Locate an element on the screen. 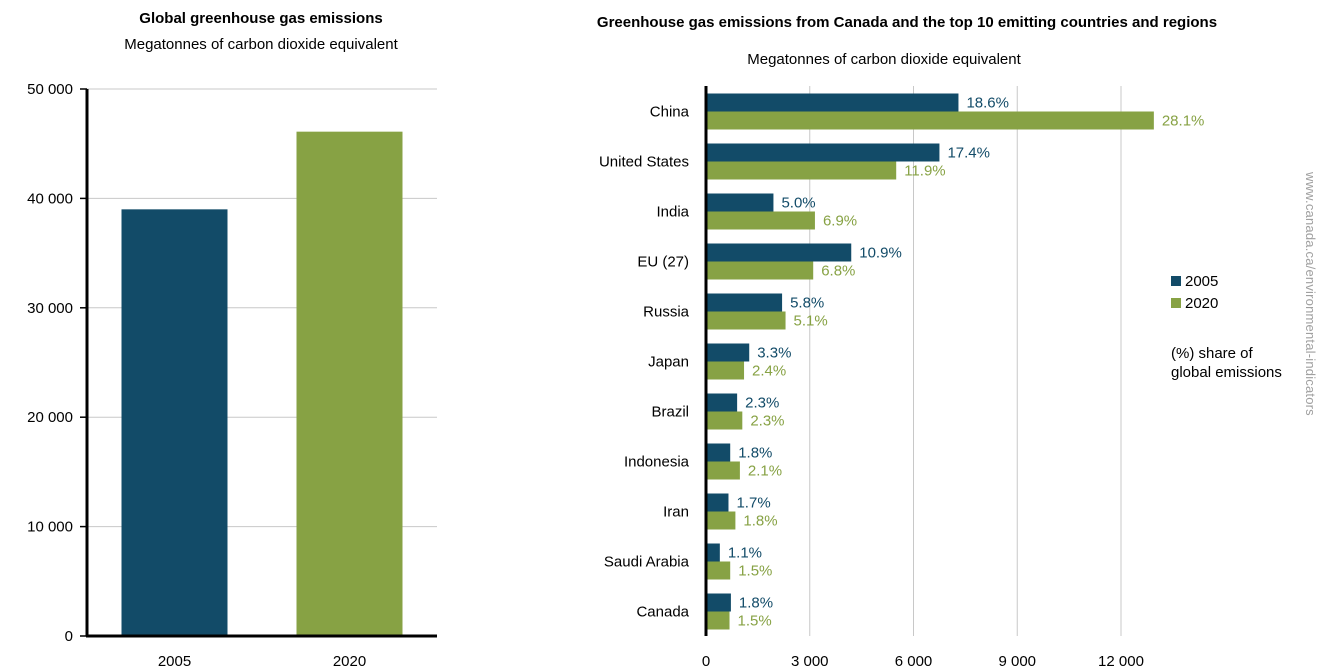  share-label-2005: 10.9% is located at coordinates (880, 253).